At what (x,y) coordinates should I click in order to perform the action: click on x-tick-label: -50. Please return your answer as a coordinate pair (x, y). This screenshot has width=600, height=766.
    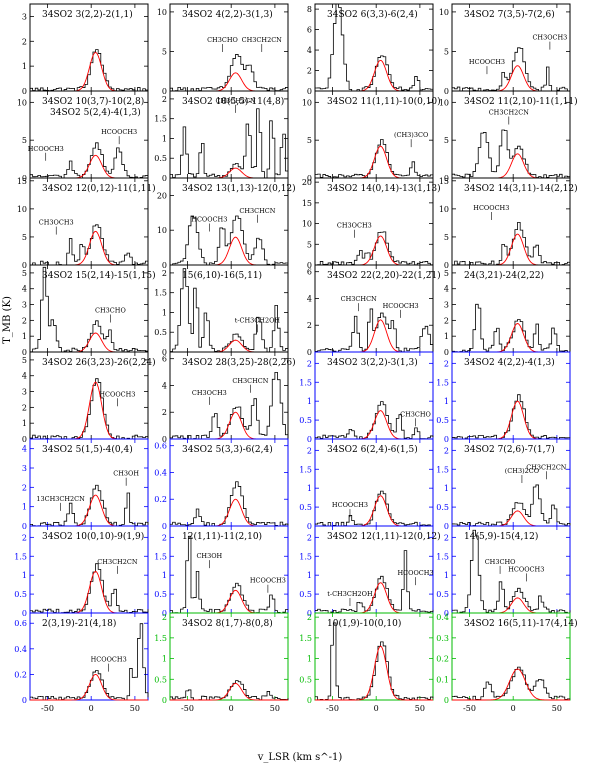
    Looking at the image, I should click on (332, 708).